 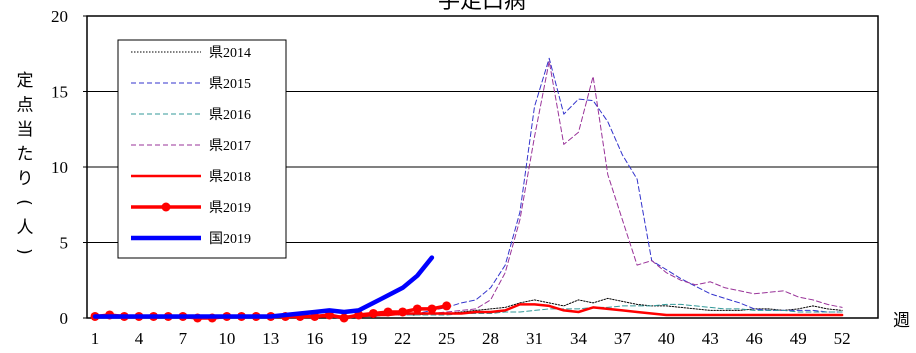 What do you see at coordinates (191, 239) in the screenshot?
I see `legend-item: 国2019` at bounding box center [191, 239].